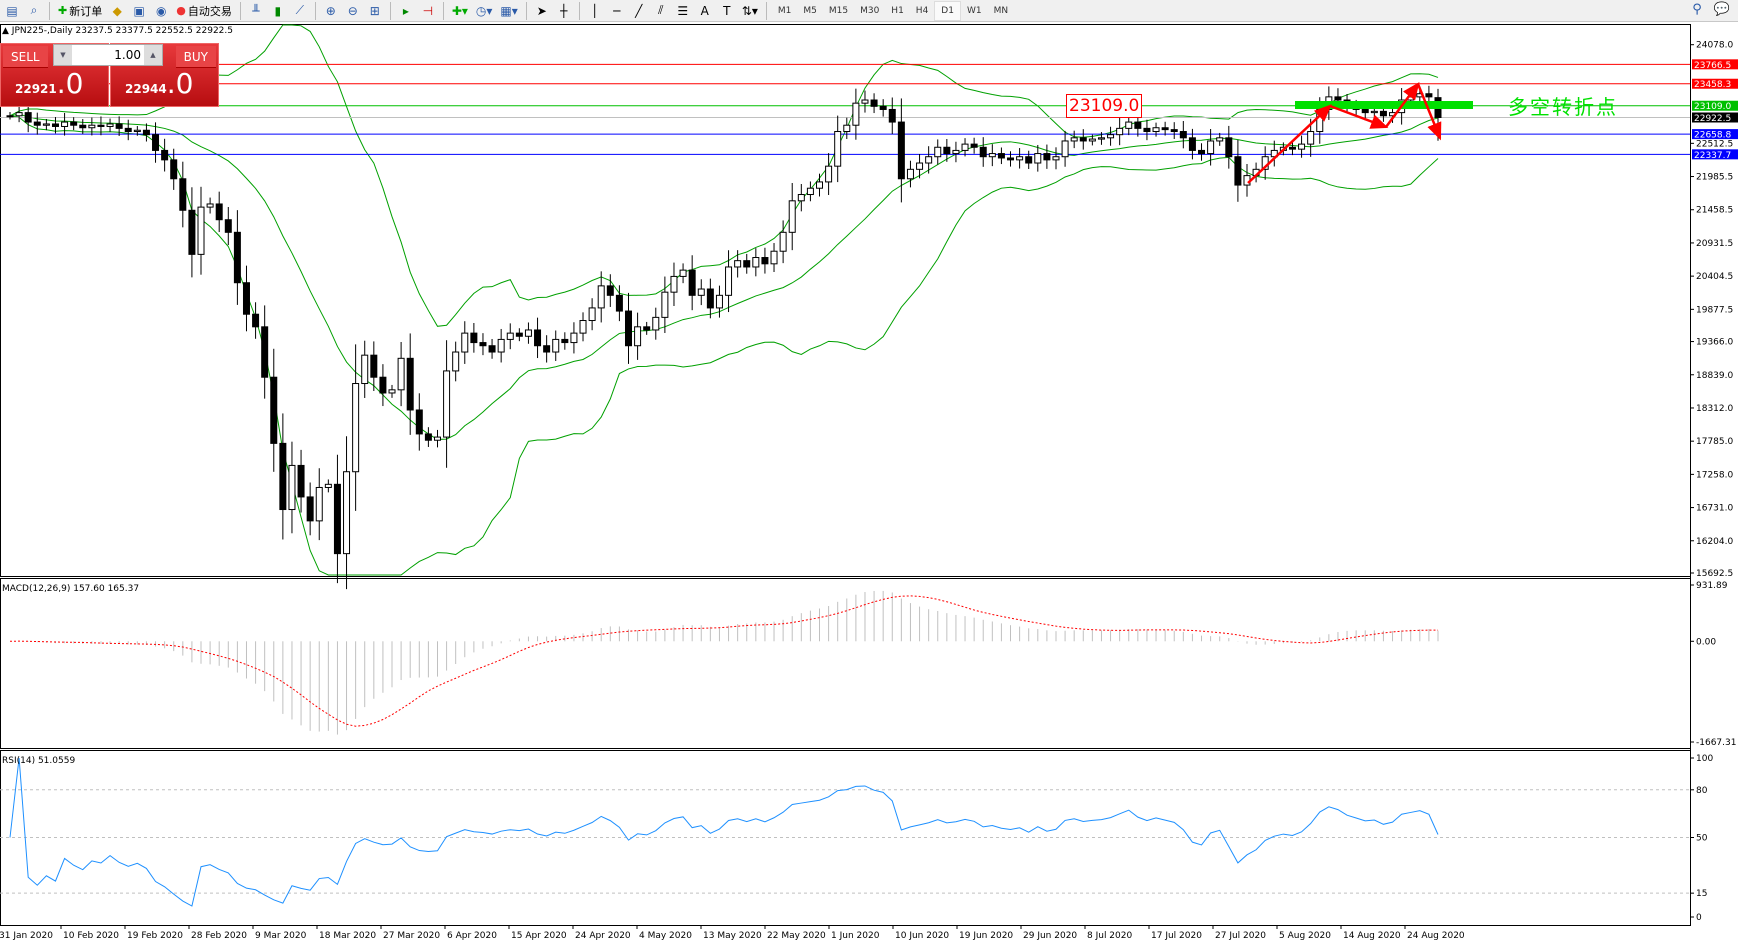  Describe the element at coordinates (161, 10) in the screenshot. I see `signal-icon: ◉` at that location.